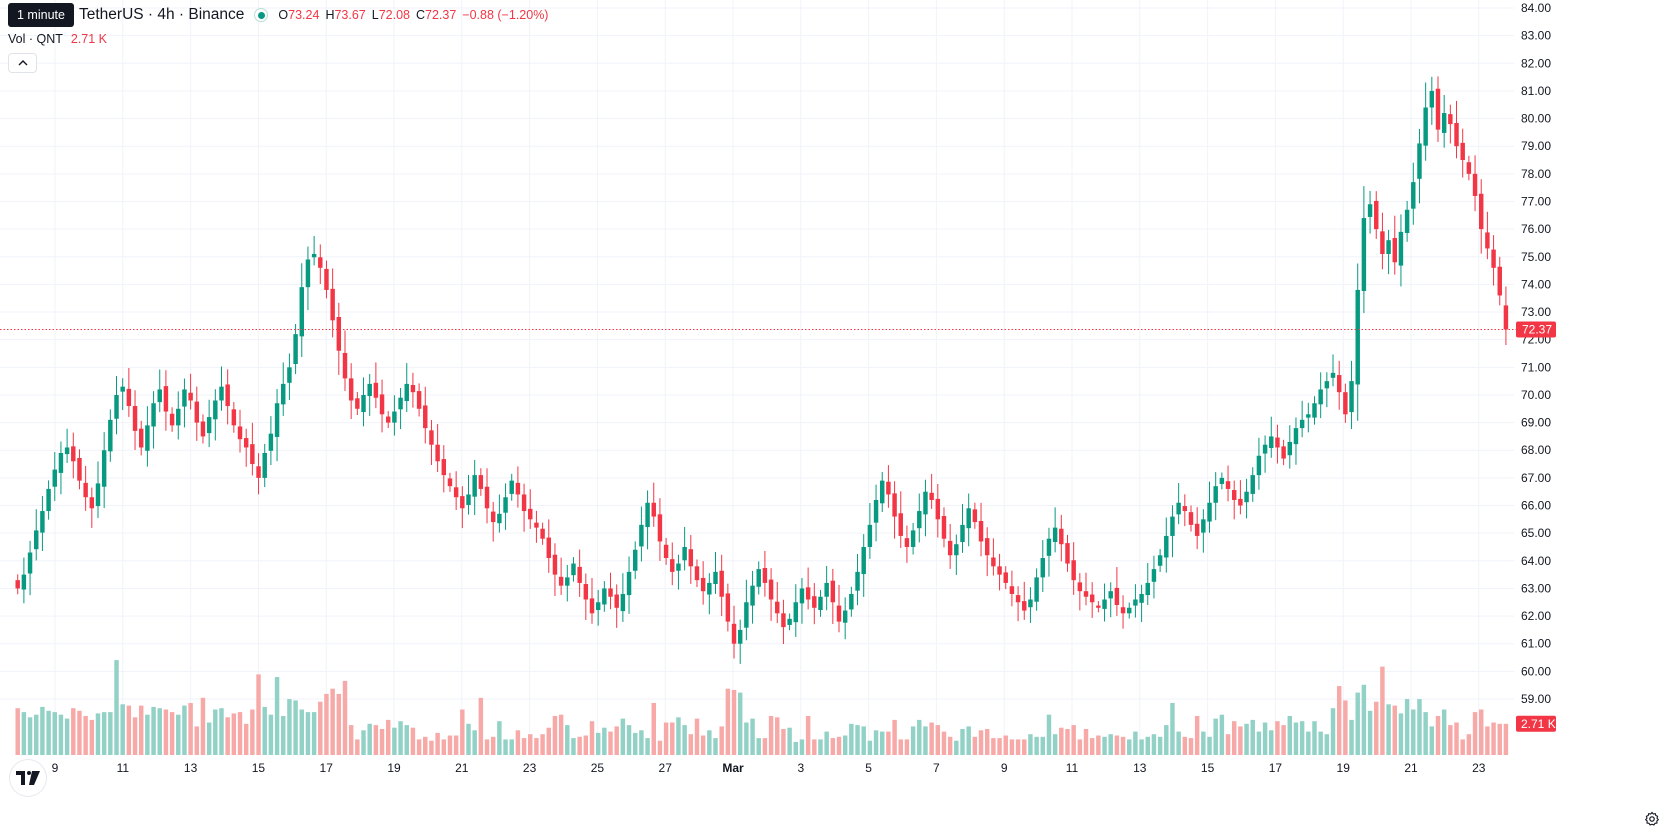 Image resolution: width=1678 pixels, height=835 pixels. What do you see at coordinates (462, 768) in the screenshot?
I see `time-tick-label: 21` at bounding box center [462, 768].